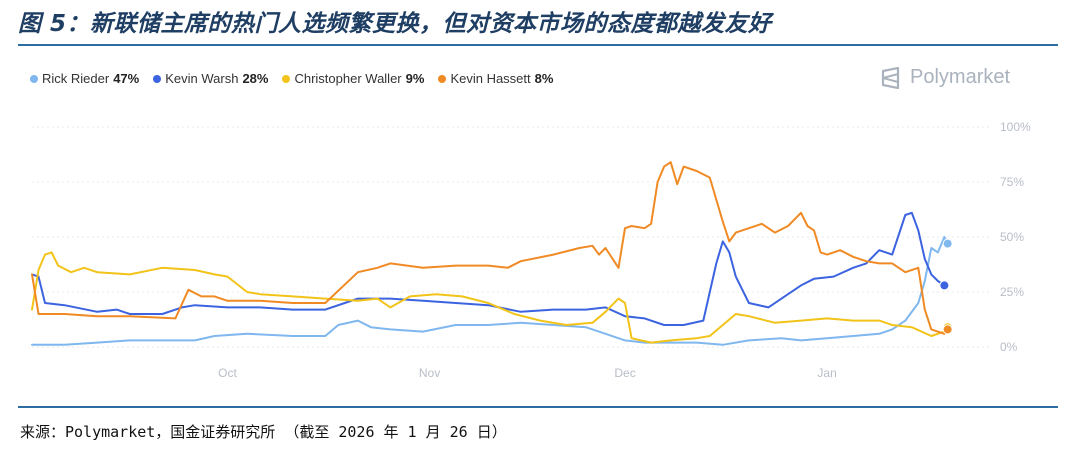  I want to click on legend-item-rick-rieder: Rick Rieder 47%, so click(84, 78).